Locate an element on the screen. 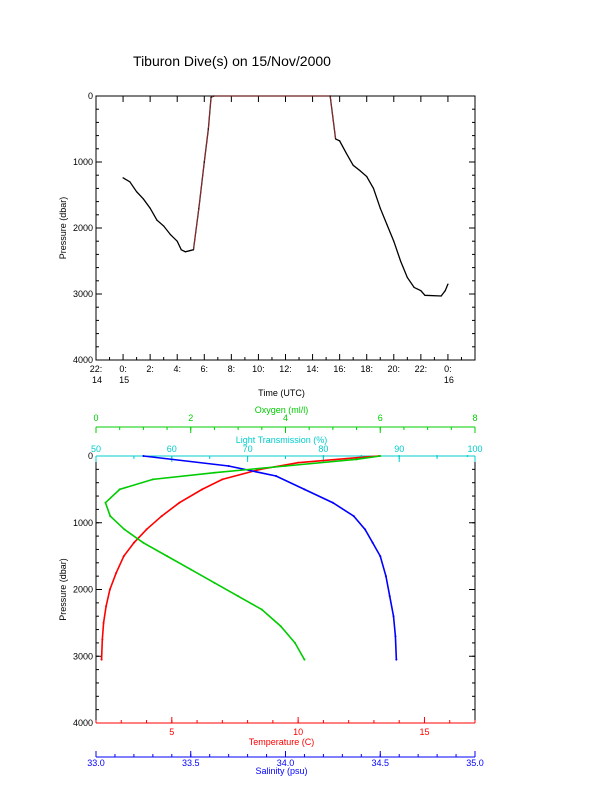 Image resolution: width=612 pixels, height=785 pixels. x-tick-label: 16: is located at coordinates (339, 369).